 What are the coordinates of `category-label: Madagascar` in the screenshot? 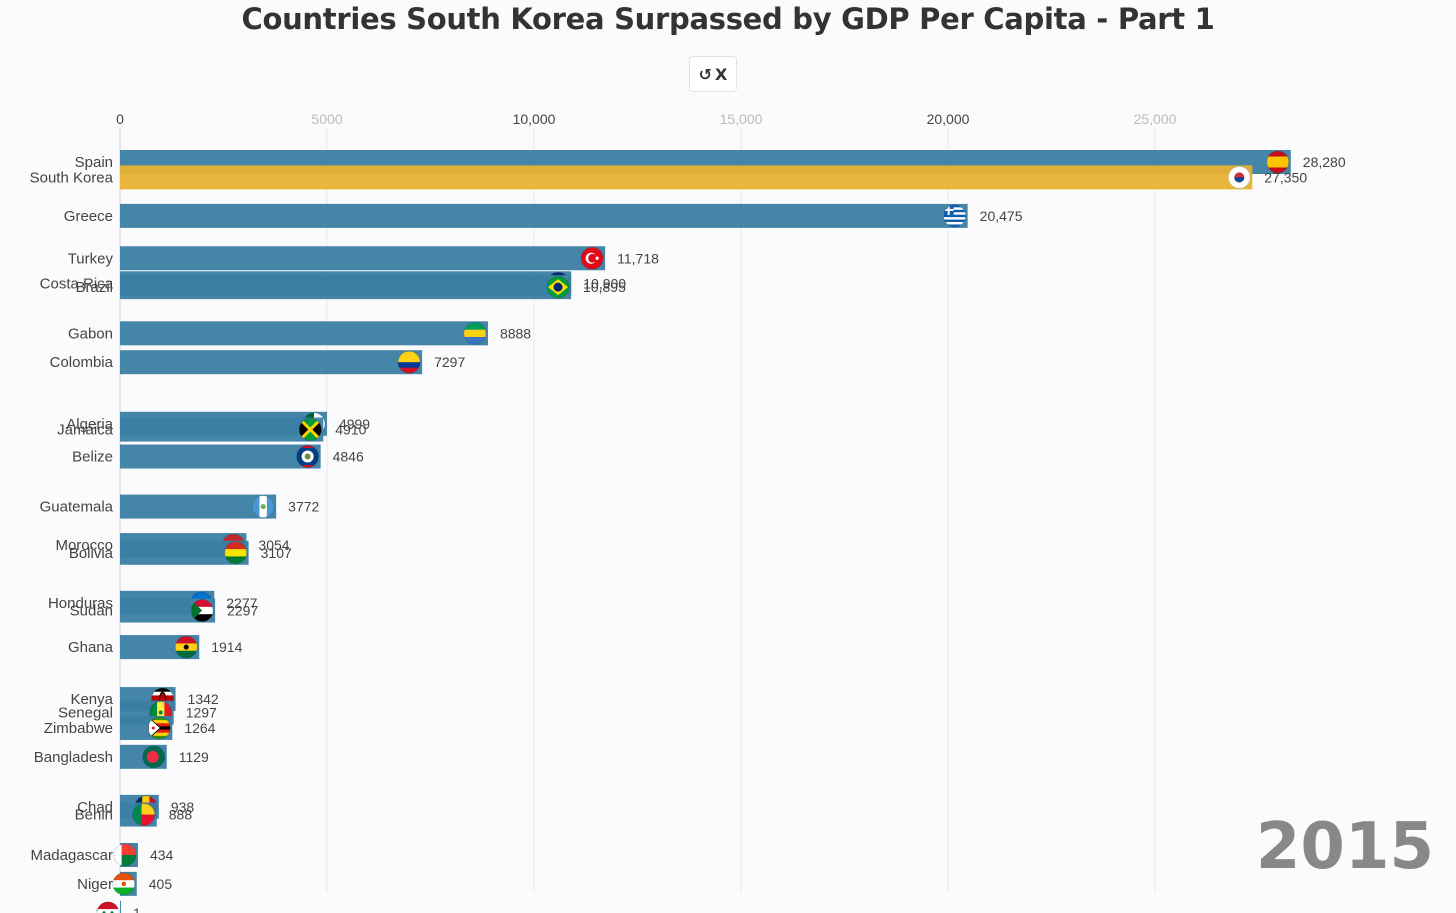 It's located at (71, 855).